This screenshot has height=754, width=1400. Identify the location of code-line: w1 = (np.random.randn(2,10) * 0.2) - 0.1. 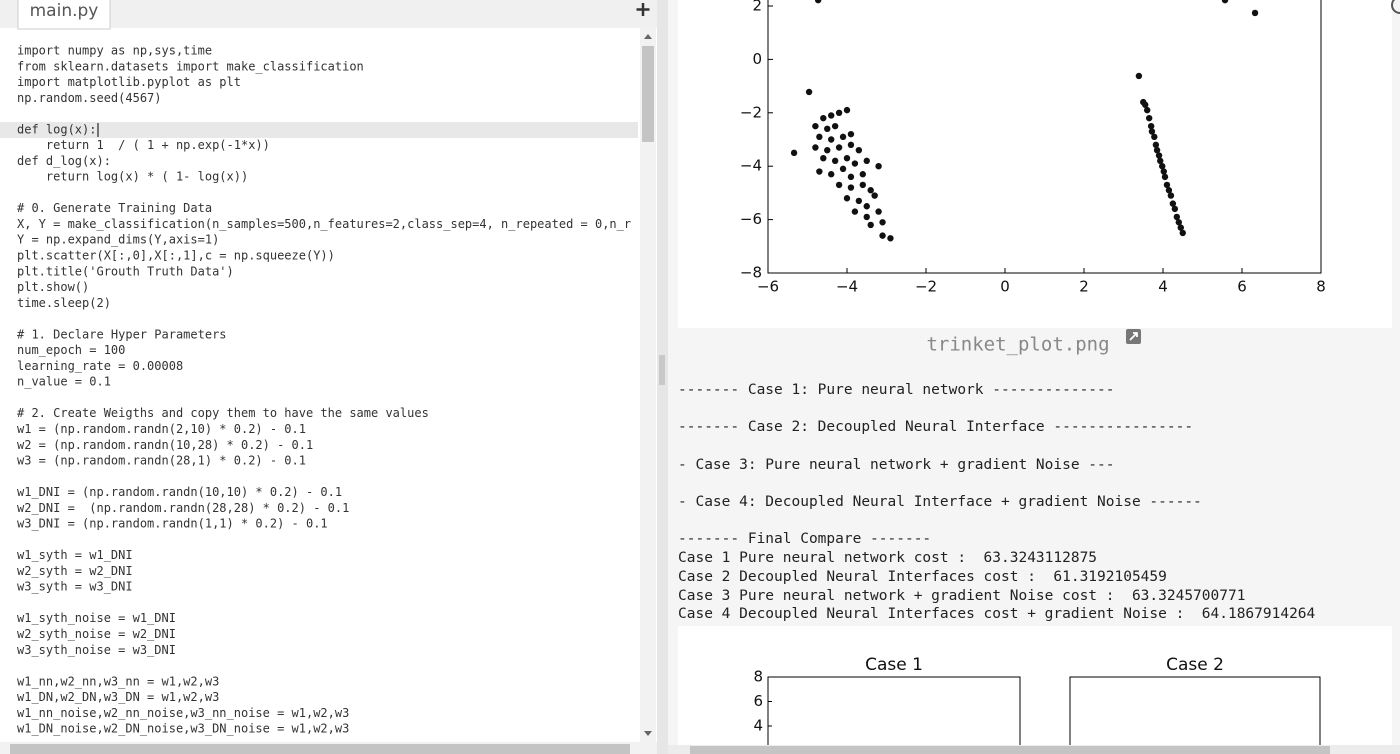
(161, 429).